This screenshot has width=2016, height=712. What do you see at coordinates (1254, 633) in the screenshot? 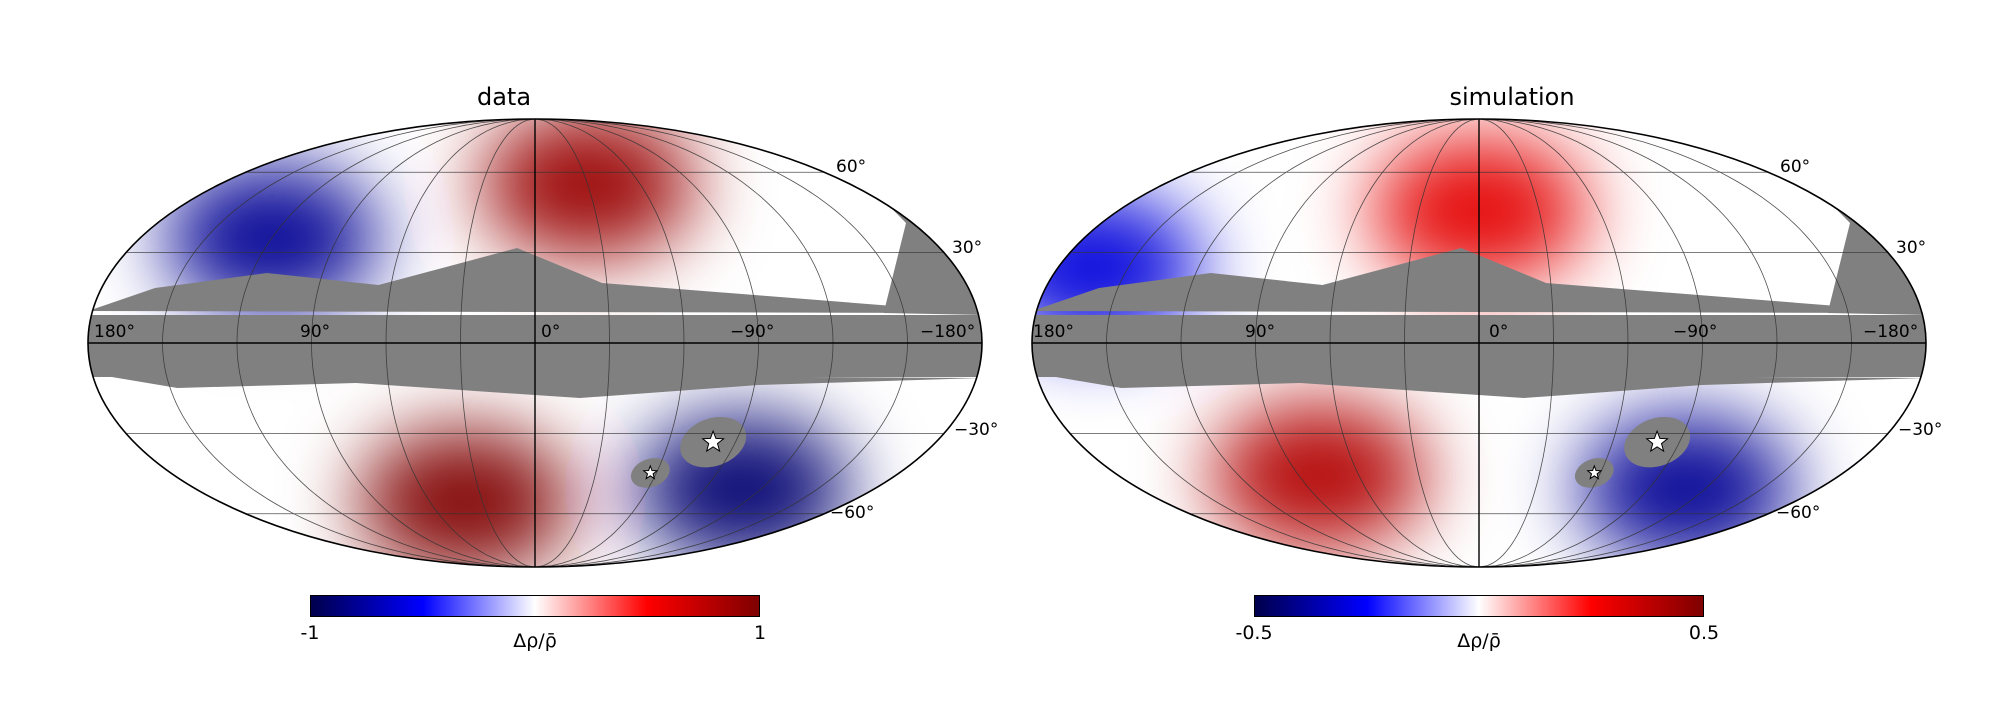
I see `colorbar-min-label: -0.5` at bounding box center [1254, 633].